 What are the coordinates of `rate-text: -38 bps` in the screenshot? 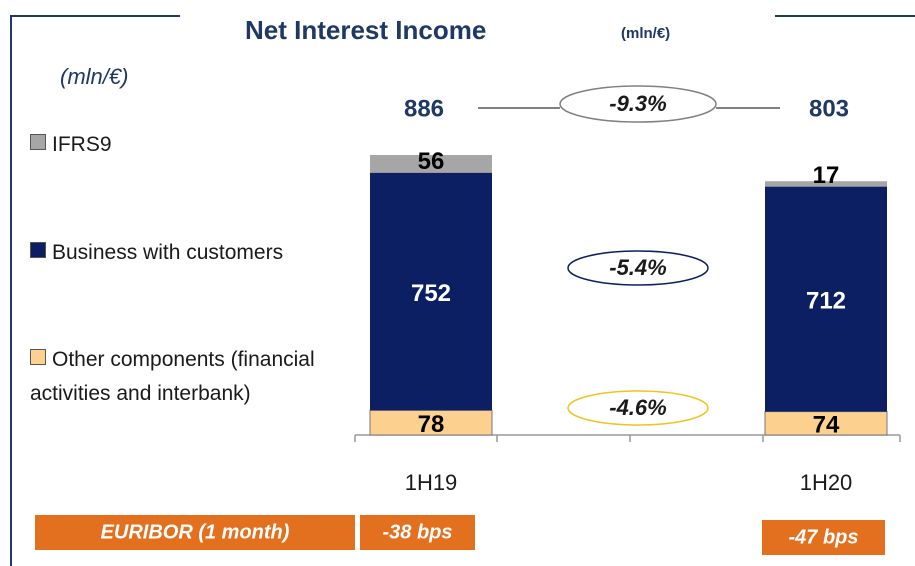 It's located at (417, 532).